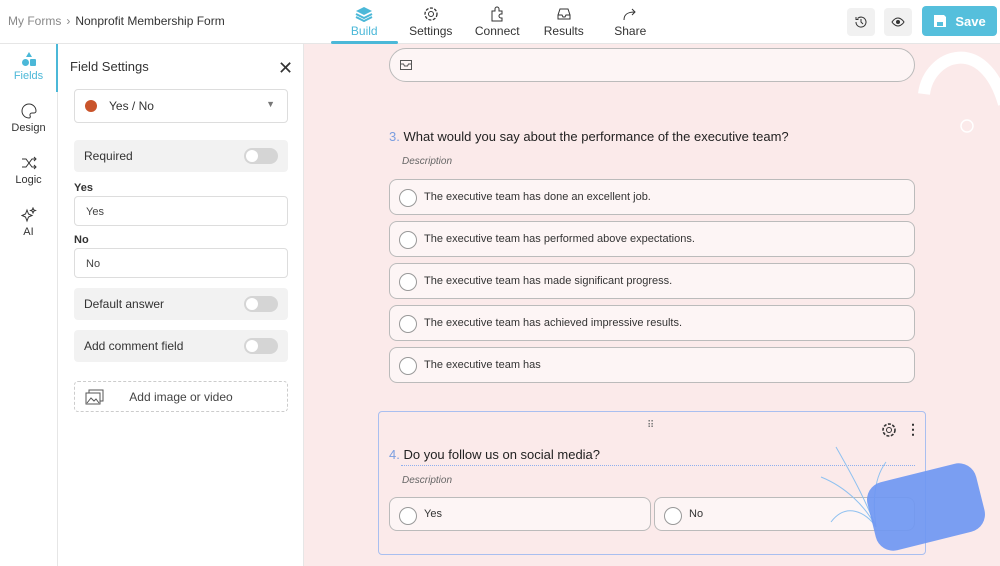 This screenshot has width=1000, height=566. What do you see at coordinates (913, 429) in the screenshot?
I see `more-options-icon: ⋮` at bounding box center [913, 429].